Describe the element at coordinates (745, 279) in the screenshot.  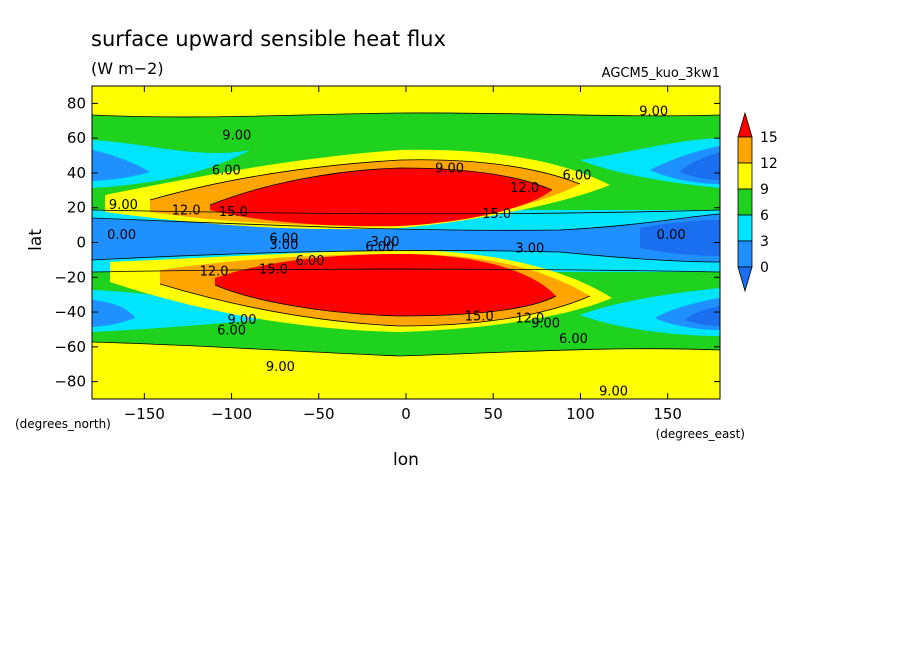
I see `colorbar-bottom-arrow` at that location.